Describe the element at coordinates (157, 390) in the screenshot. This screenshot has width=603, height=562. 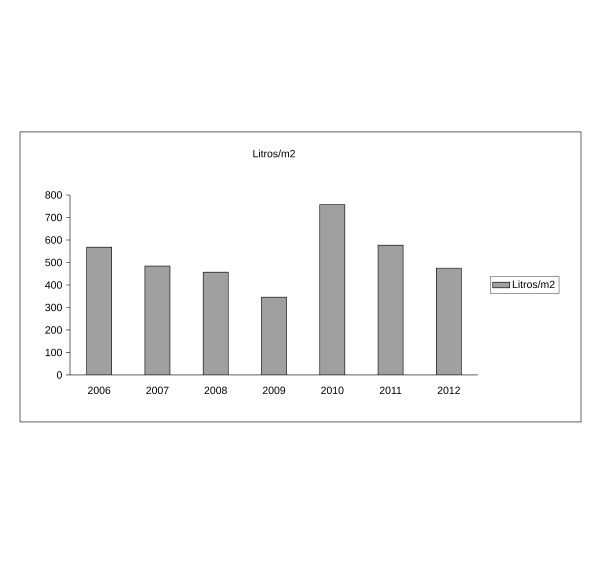
I see `x-tick-label: 2007` at that location.